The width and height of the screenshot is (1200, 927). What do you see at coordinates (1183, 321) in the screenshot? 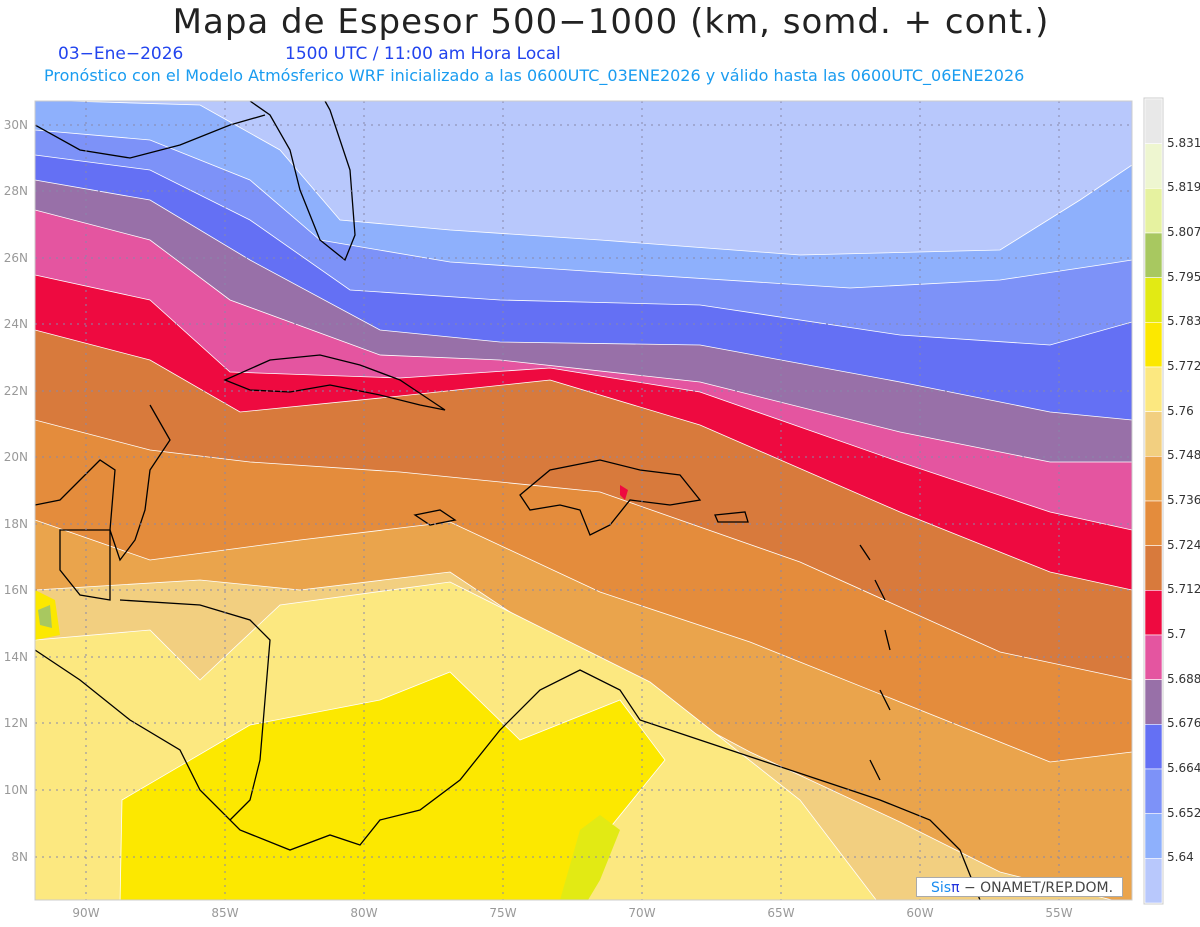
I see `colorbar-level-label: 5.783` at bounding box center [1183, 321].